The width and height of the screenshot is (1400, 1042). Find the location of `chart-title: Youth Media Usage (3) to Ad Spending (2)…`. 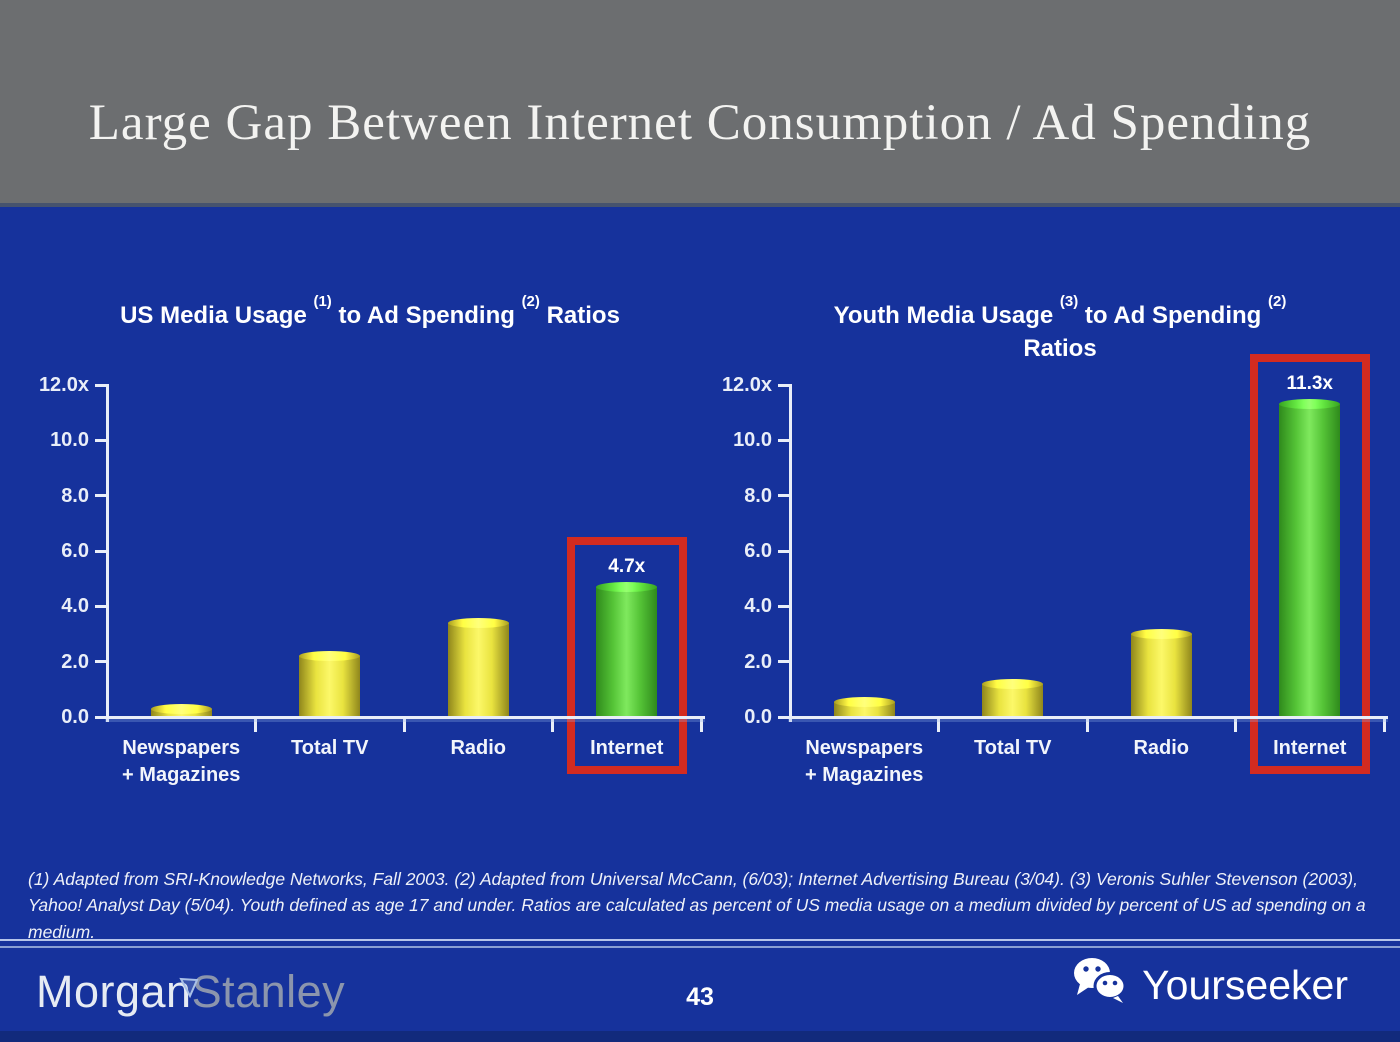

chart-title: Youth Media Usage (3) to Ad Spending (2)… is located at coordinates (1060, 329).